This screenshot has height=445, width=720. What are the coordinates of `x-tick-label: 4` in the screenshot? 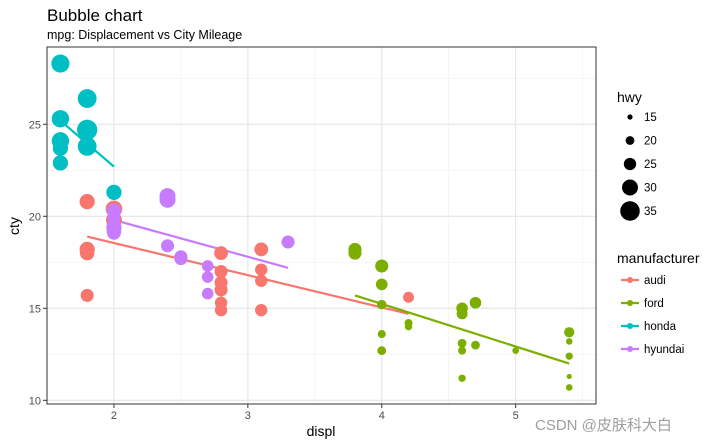 It's located at (382, 416).